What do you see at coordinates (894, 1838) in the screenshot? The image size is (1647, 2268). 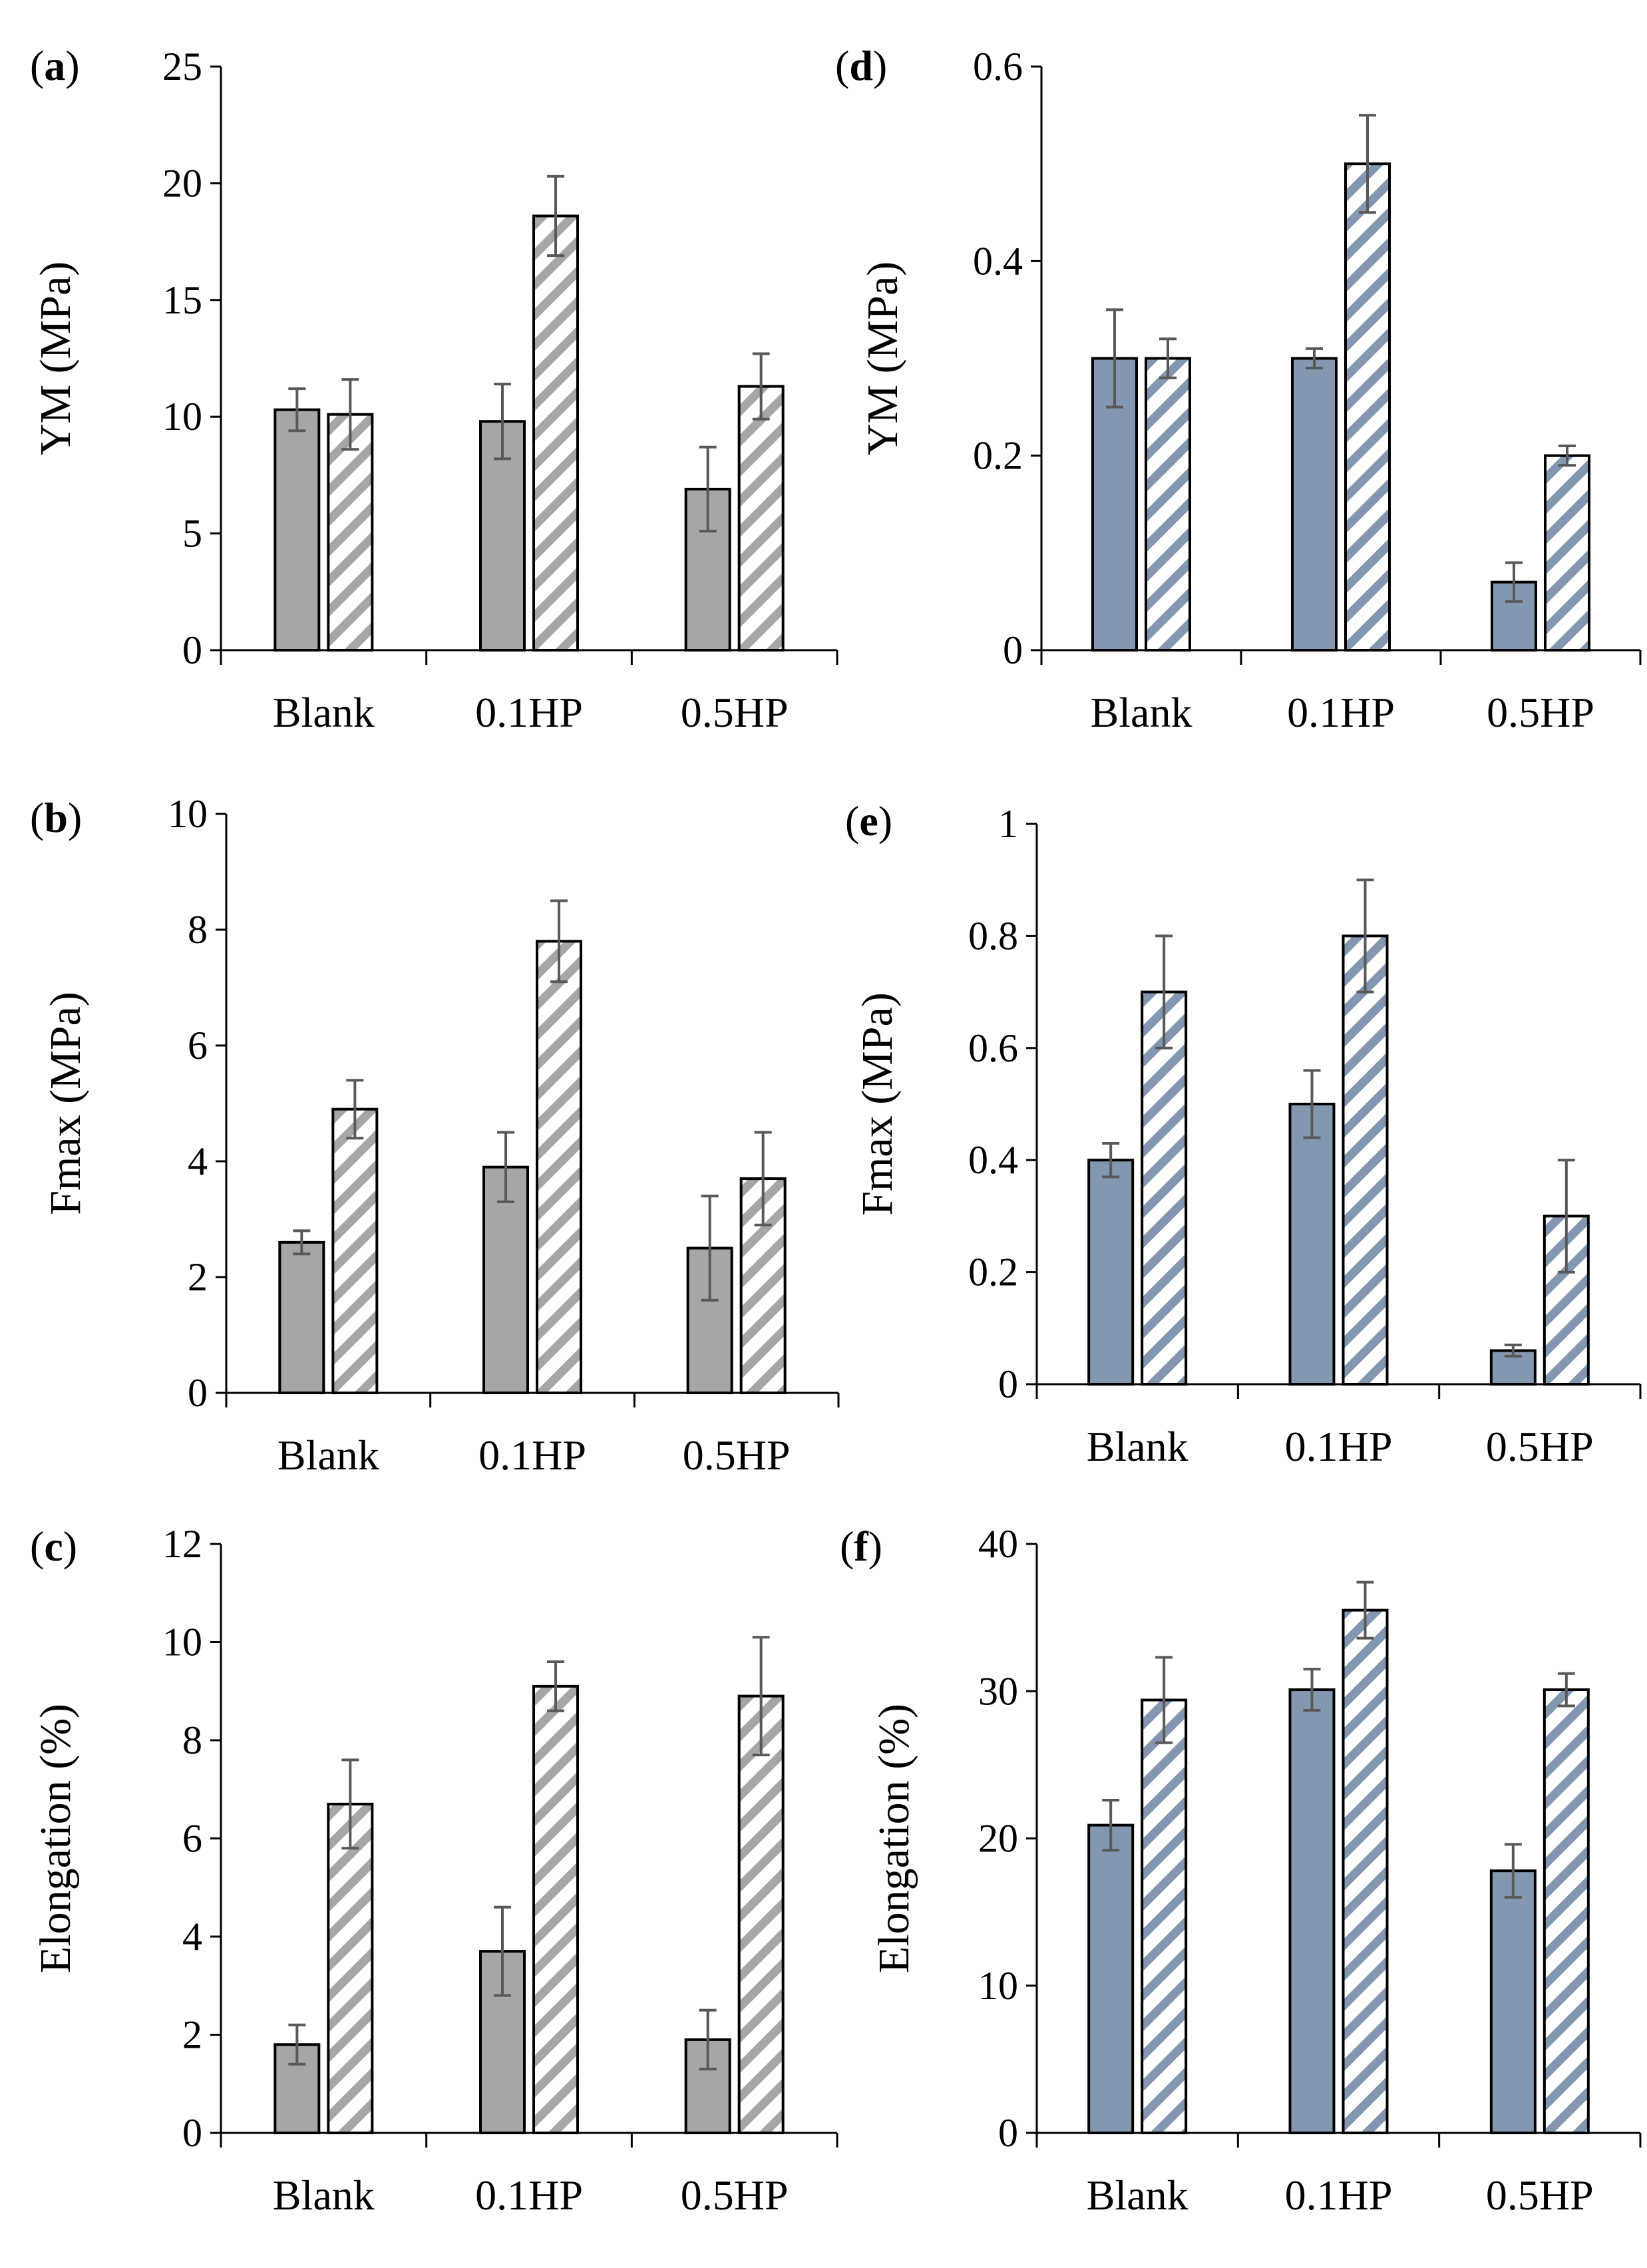 I see `y-axis-label-f: Elongation (%)` at bounding box center [894, 1838].